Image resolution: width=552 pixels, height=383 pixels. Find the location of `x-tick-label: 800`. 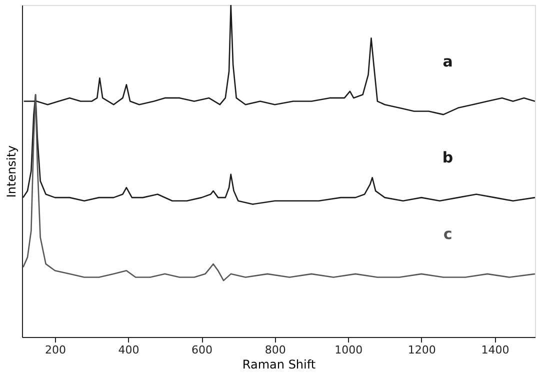

x-tick-label: 800 is located at coordinates (275, 350).